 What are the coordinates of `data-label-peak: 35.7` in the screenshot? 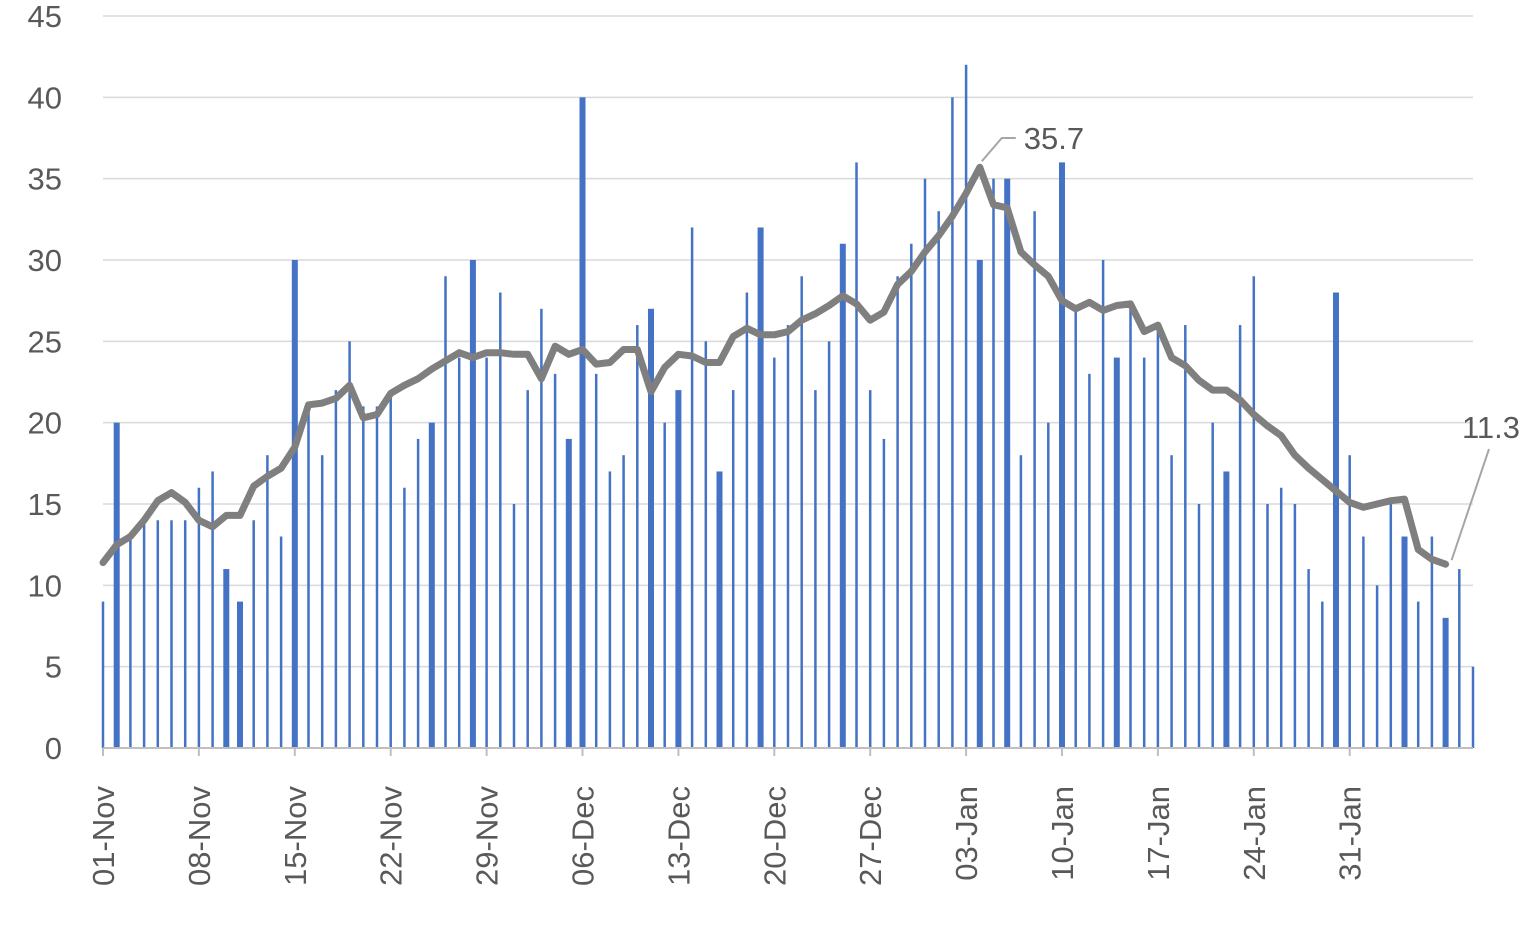 It's located at (1054, 138).